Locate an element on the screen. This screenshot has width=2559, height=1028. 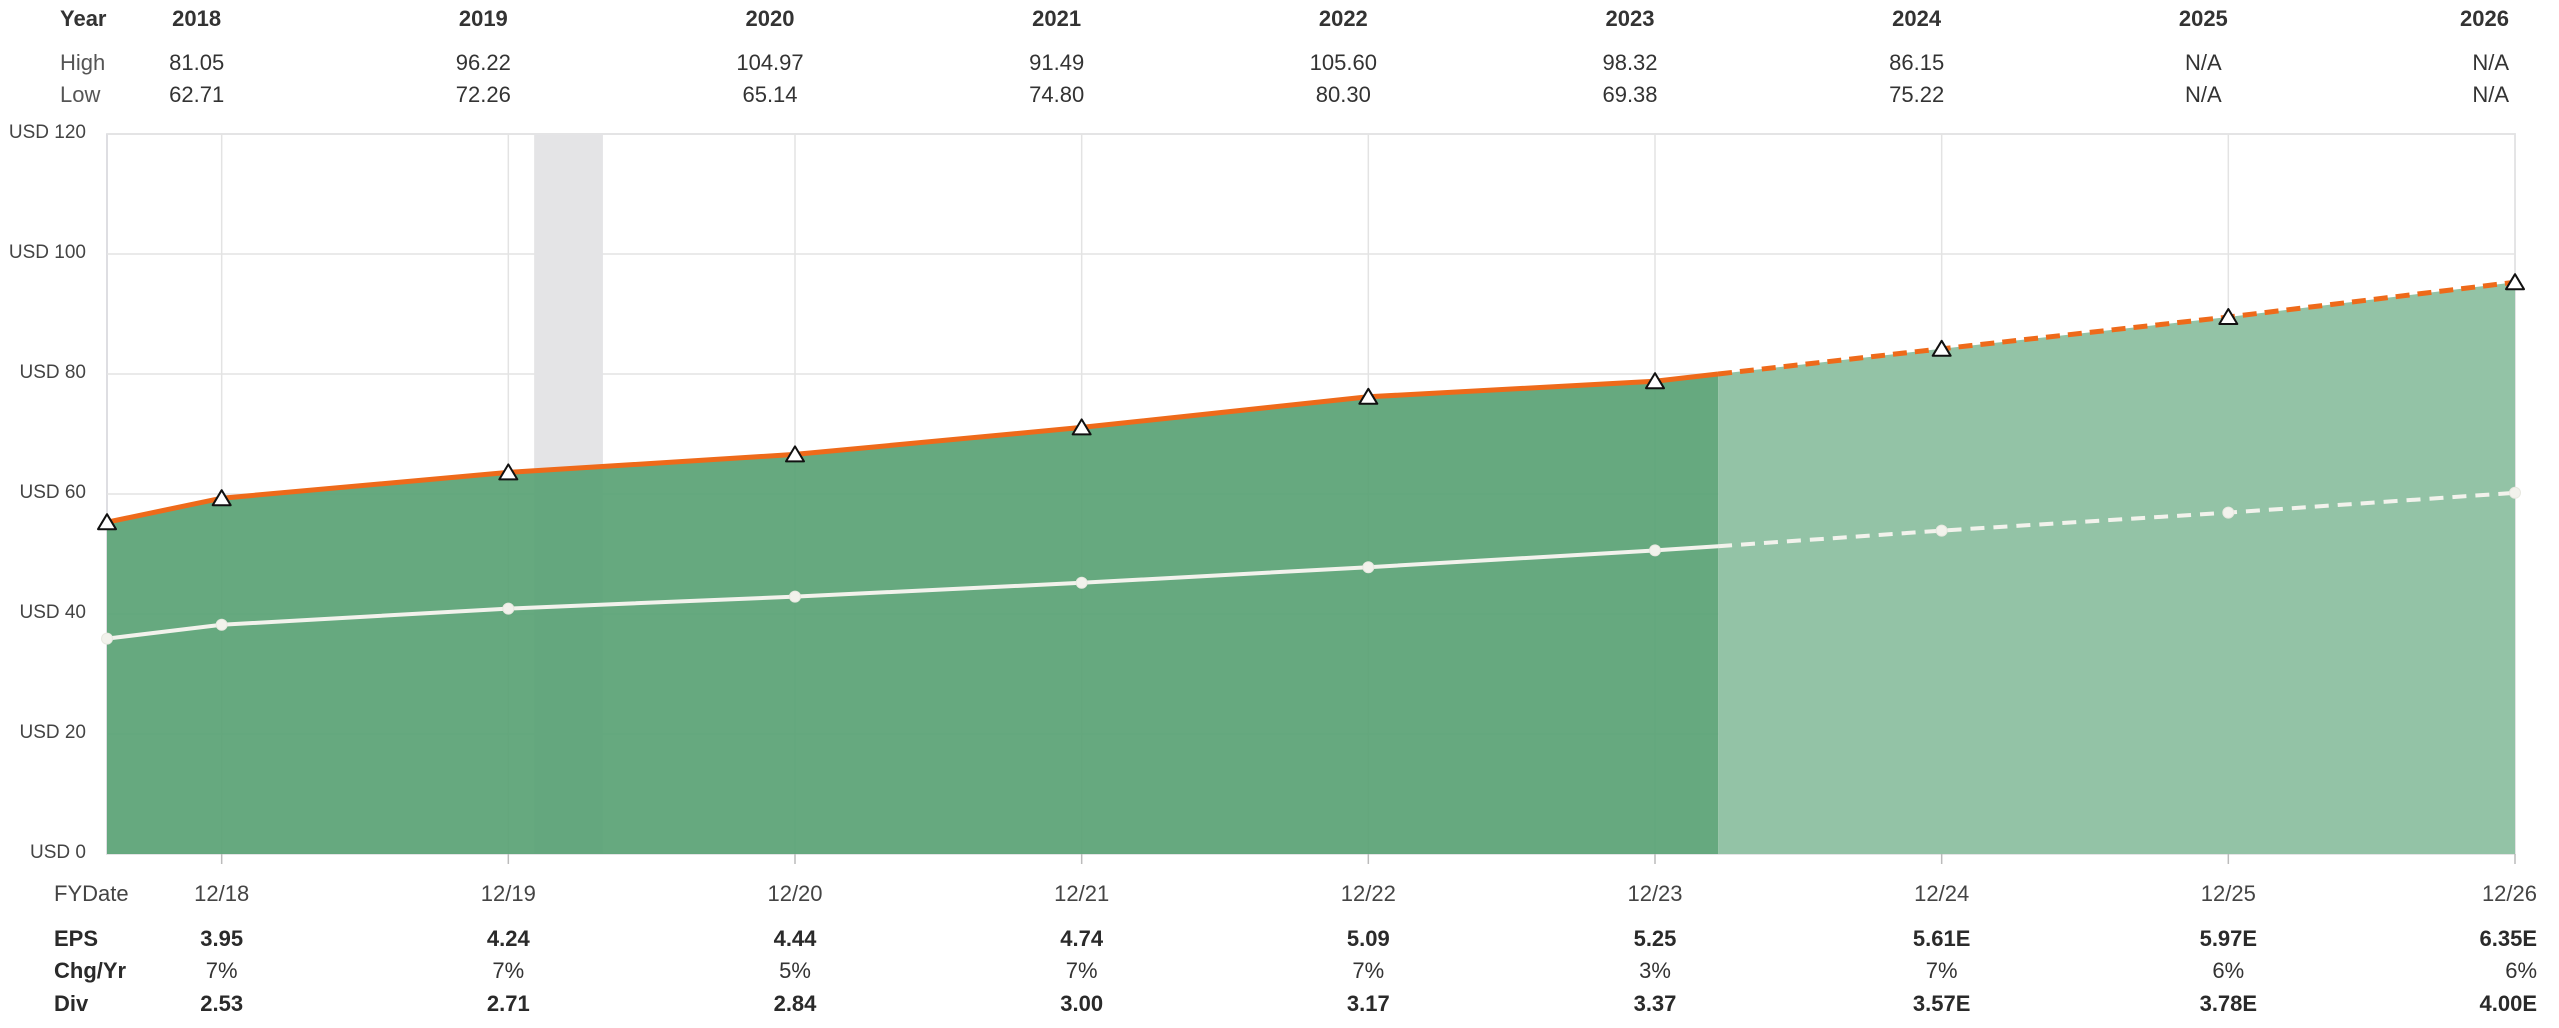
low-value-cell: 80.30 is located at coordinates (1343, 94).